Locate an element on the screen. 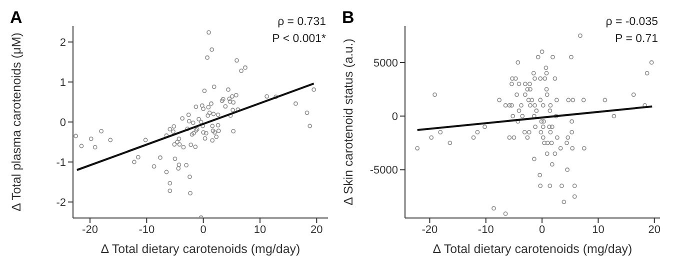 The height and width of the screenshot is (266, 685). y-tick-label: -5000 is located at coordinates (384, 170).